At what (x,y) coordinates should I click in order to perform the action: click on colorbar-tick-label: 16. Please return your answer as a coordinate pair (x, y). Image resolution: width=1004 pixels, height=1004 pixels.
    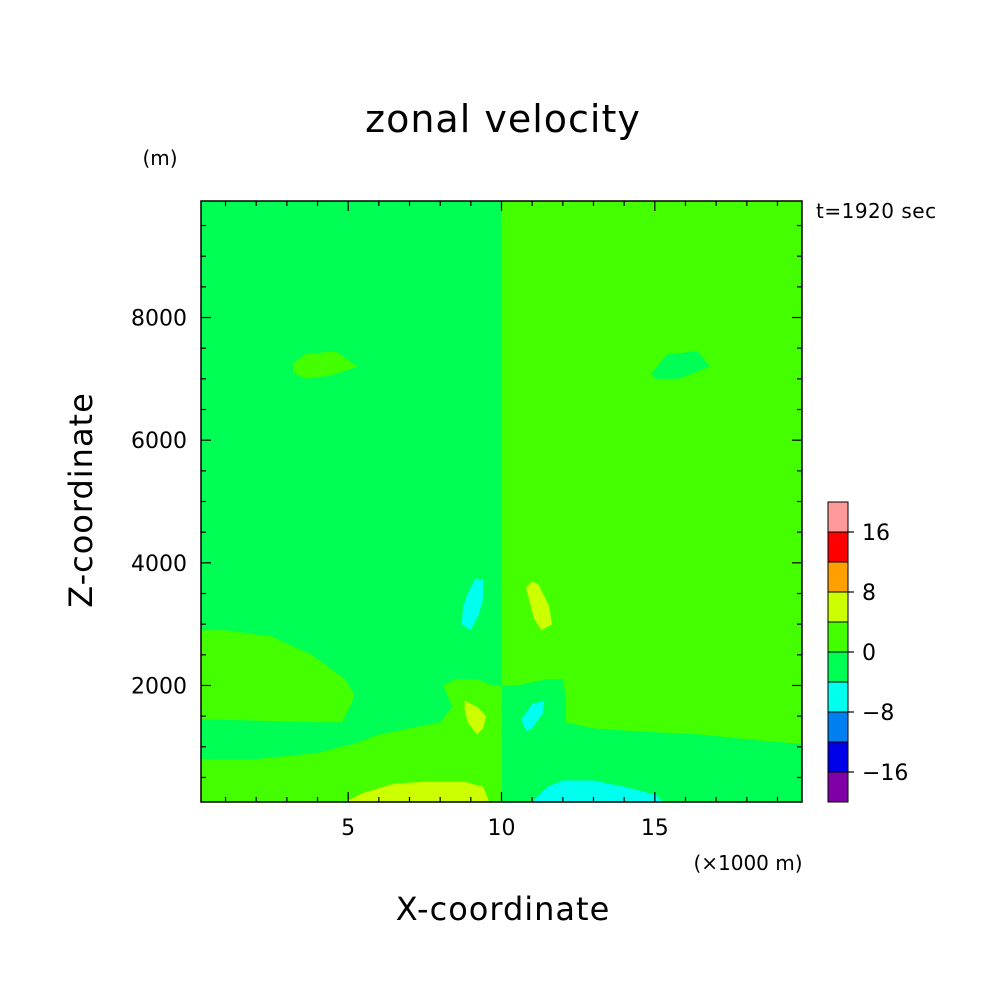
    Looking at the image, I should click on (876, 533).